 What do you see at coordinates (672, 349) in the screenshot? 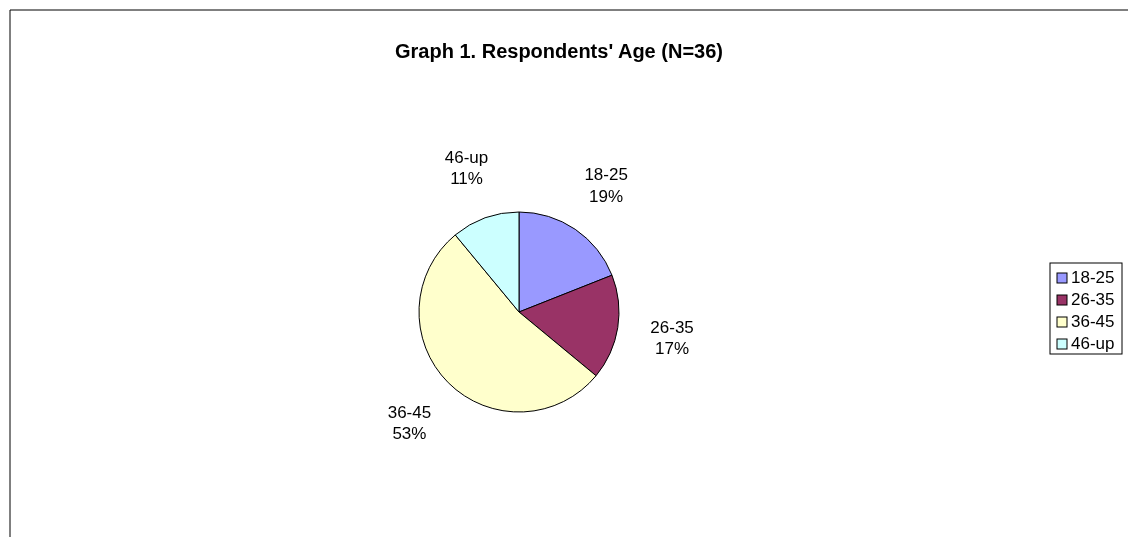
I see `data-label: 17%` at bounding box center [672, 349].